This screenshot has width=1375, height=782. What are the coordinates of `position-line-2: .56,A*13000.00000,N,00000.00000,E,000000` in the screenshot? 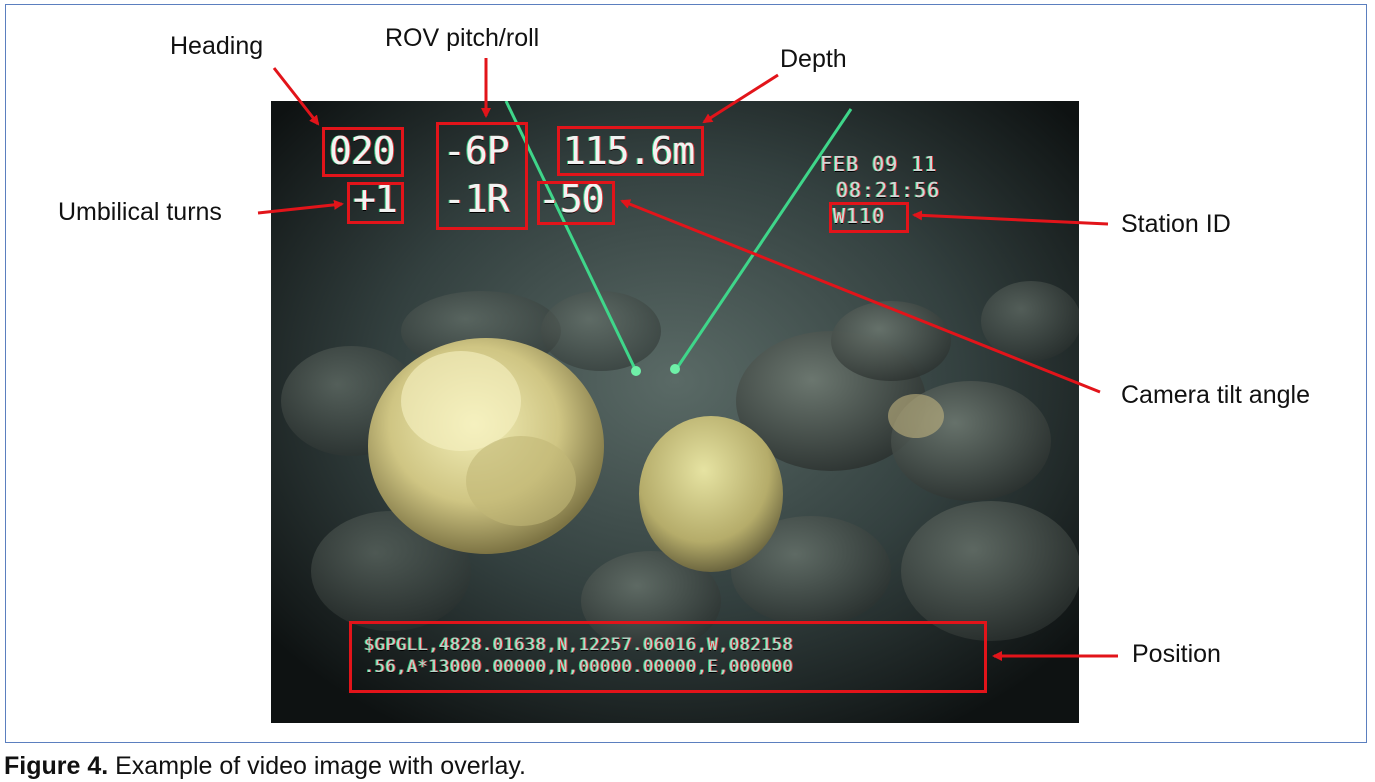 It's located at (579, 667).